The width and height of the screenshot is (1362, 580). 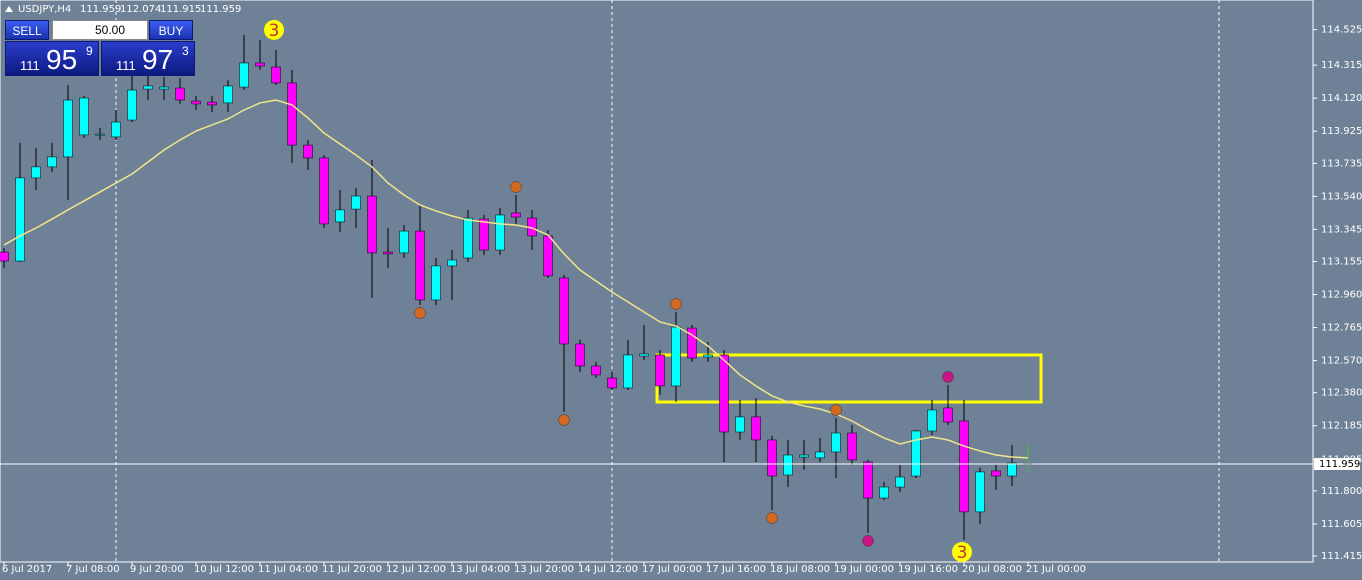 I want to click on y-tick-label: 112.380, so click(x=1341, y=393).